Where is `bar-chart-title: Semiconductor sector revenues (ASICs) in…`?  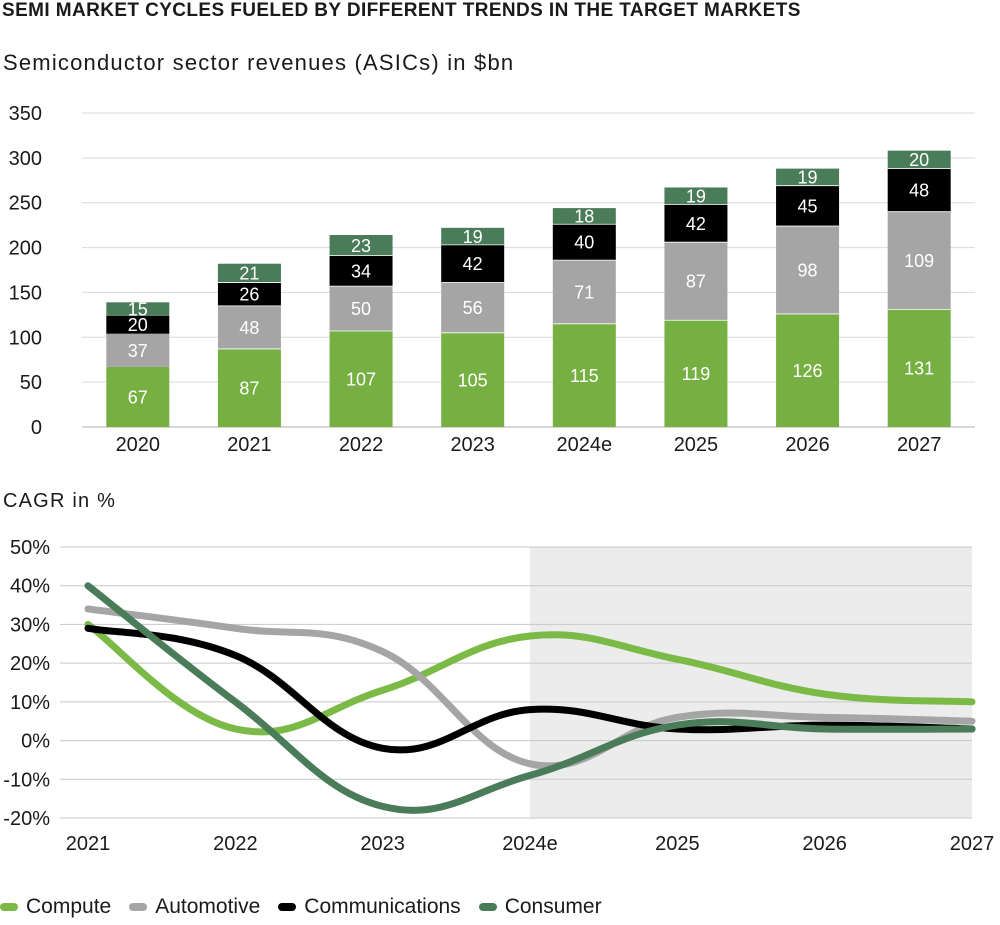 bar-chart-title: Semiconductor sector revenues (ASICs) in… is located at coordinates (259, 62).